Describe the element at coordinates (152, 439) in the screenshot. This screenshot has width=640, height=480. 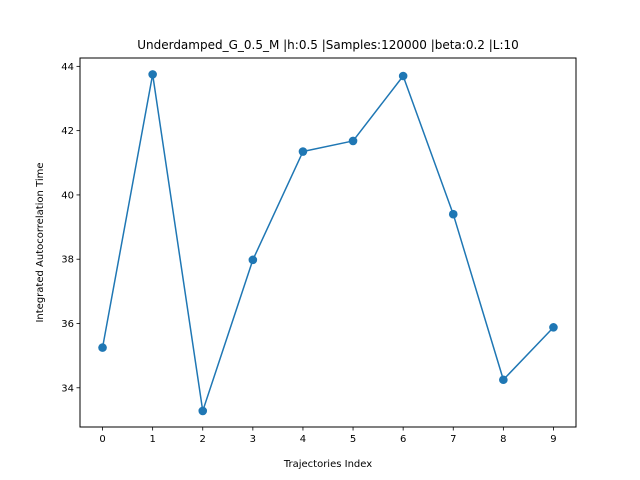
I see `x-tick-label: 1` at that location.